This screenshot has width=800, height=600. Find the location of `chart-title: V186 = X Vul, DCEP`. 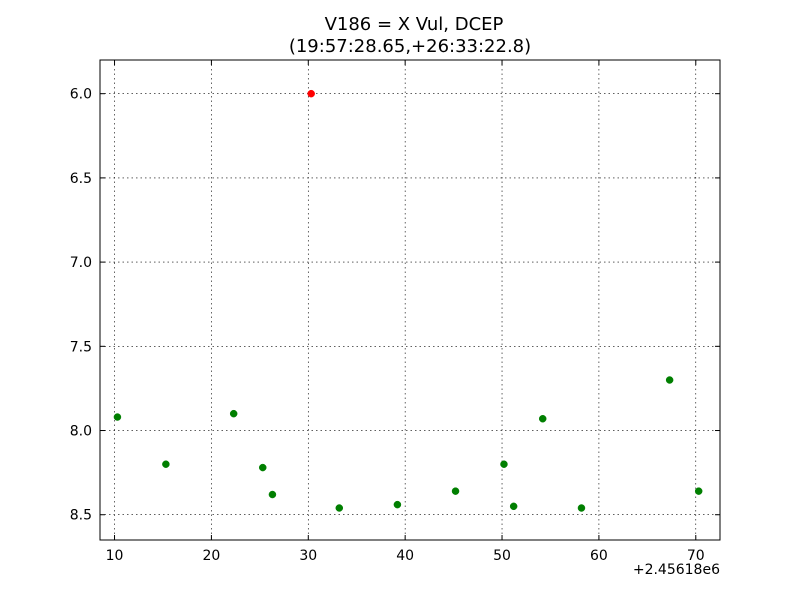

chart-title: V186 = X Vul, DCEP is located at coordinates (414, 24).